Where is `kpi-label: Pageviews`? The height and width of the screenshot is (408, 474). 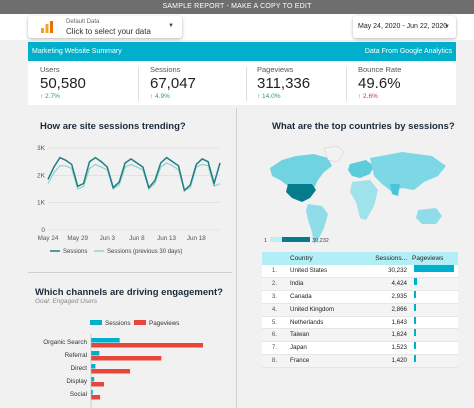
kpi-label: Pageviews is located at coordinates (275, 69).